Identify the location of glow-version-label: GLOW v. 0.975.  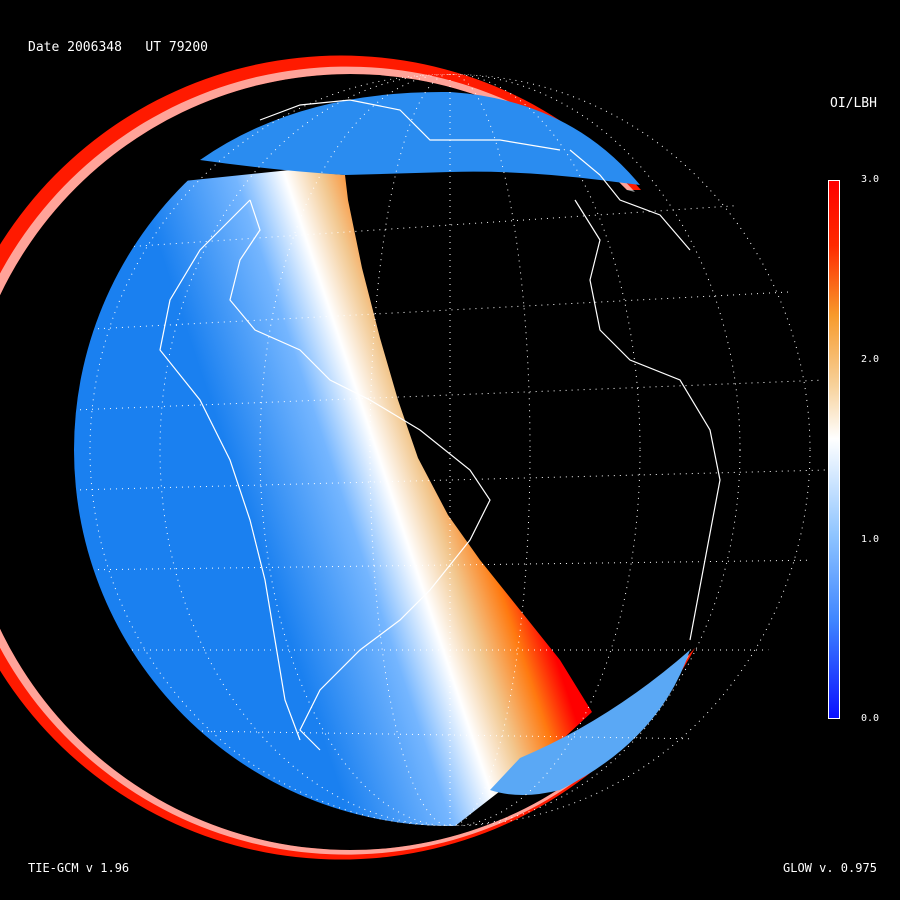
(830, 868).